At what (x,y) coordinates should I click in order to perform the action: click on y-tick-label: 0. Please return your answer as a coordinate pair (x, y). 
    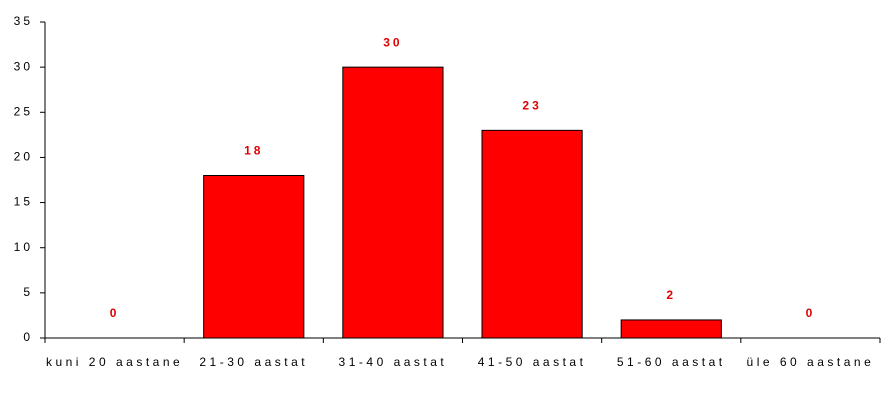
    Looking at the image, I should click on (28, 337).